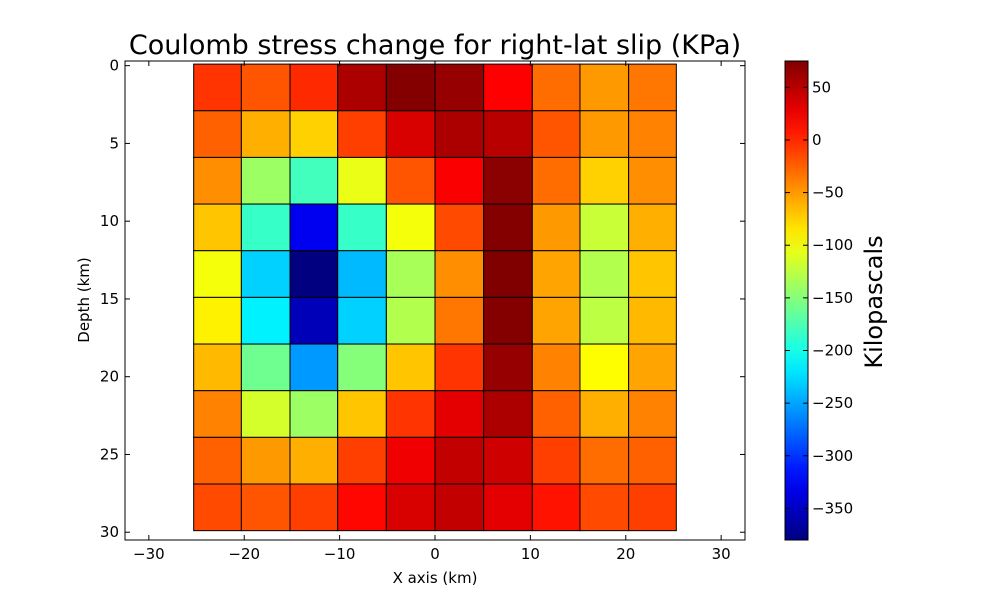  I want to click on x-tick-label: −30, so click(149, 554).